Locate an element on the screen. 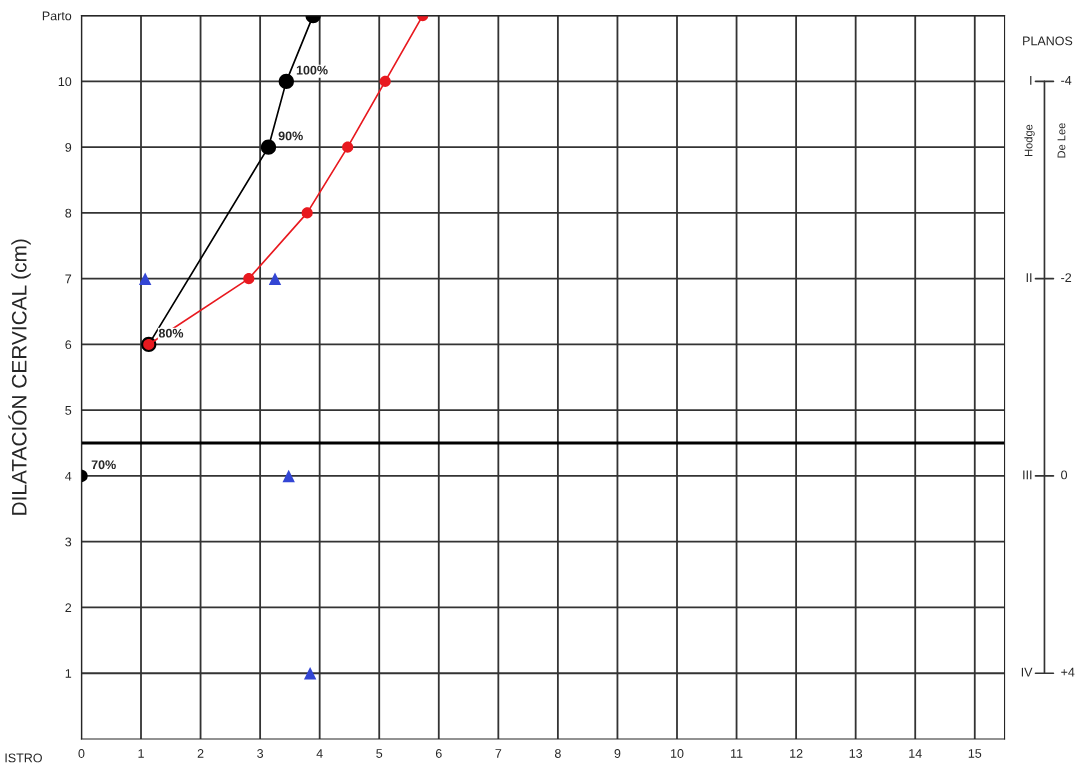  annotation: 90% is located at coordinates (290, 136).